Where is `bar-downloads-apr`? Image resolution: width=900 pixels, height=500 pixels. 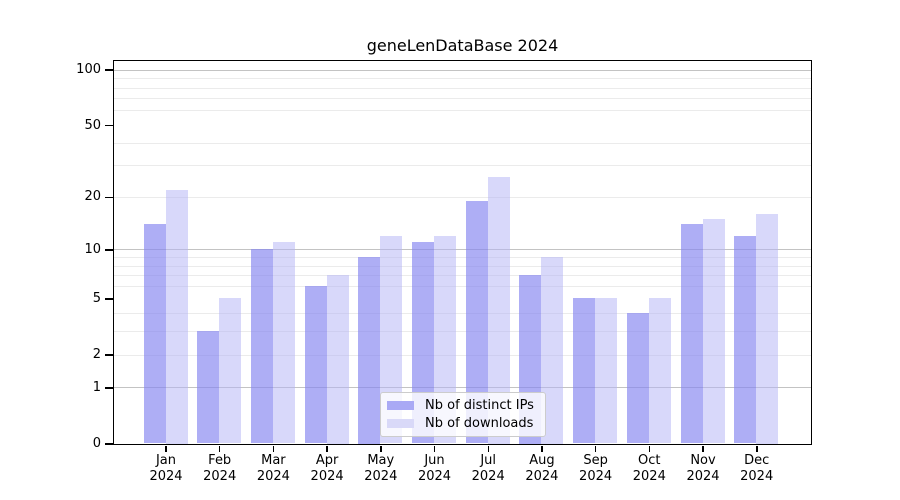
bar-downloads-apr is located at coordinates (337, 359).